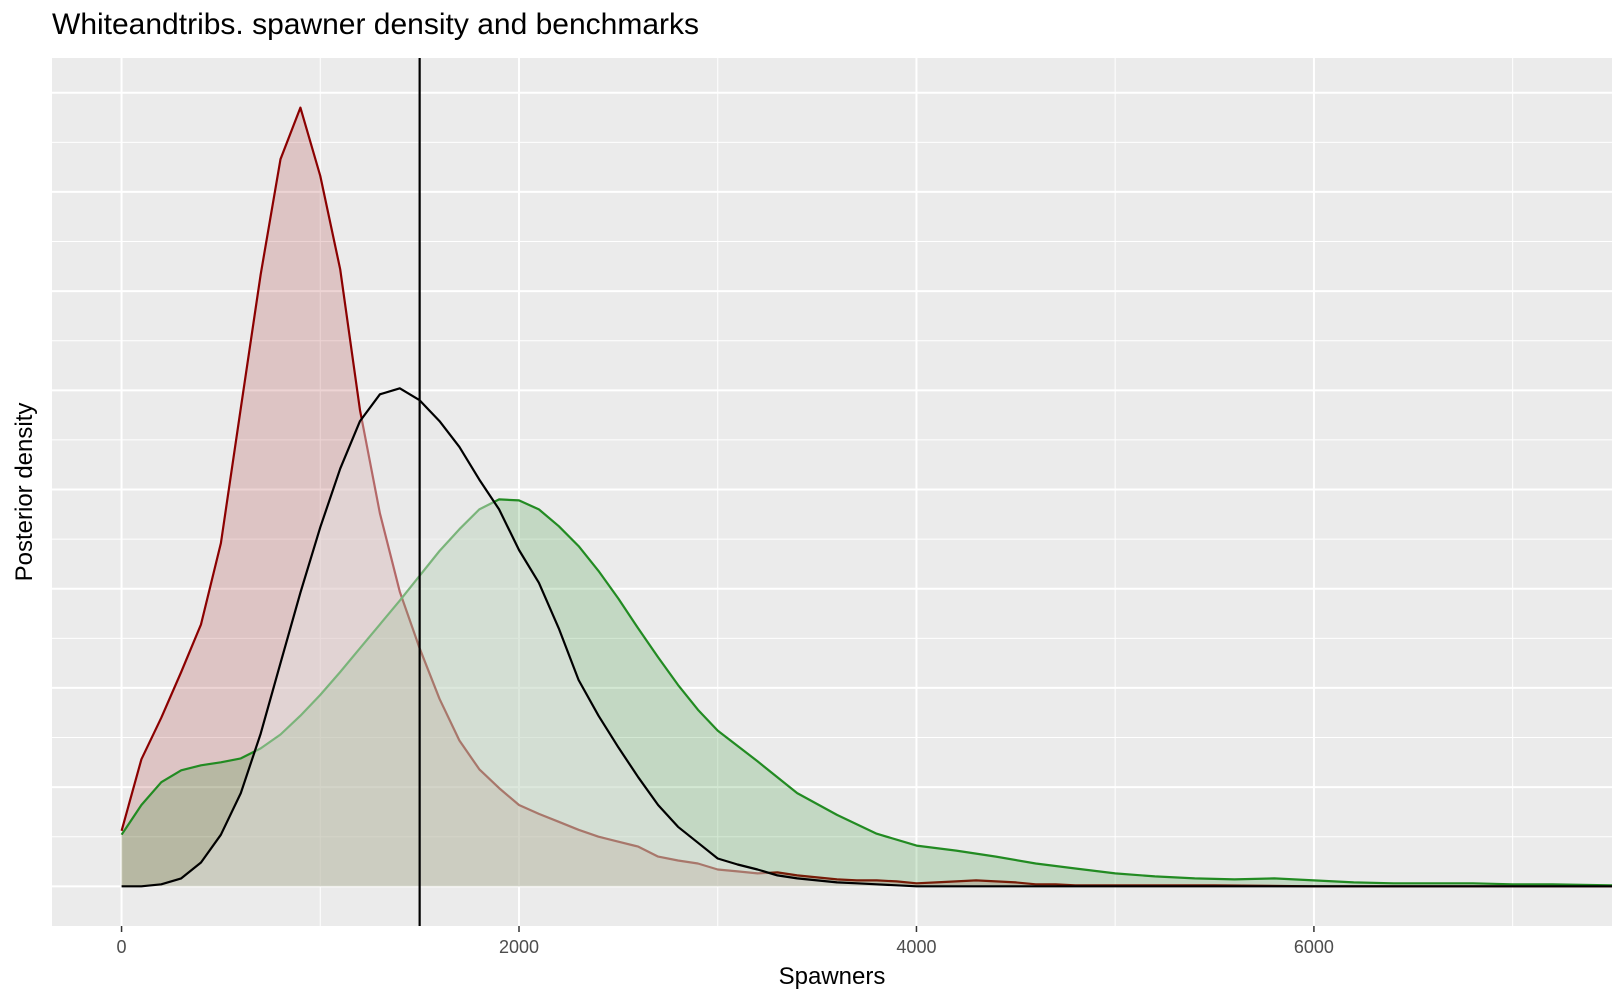 This screenshot has height=1001, width=1620. I want to click on x-axis-ticks: 0 2000 4000 6000, so click(725, 941).